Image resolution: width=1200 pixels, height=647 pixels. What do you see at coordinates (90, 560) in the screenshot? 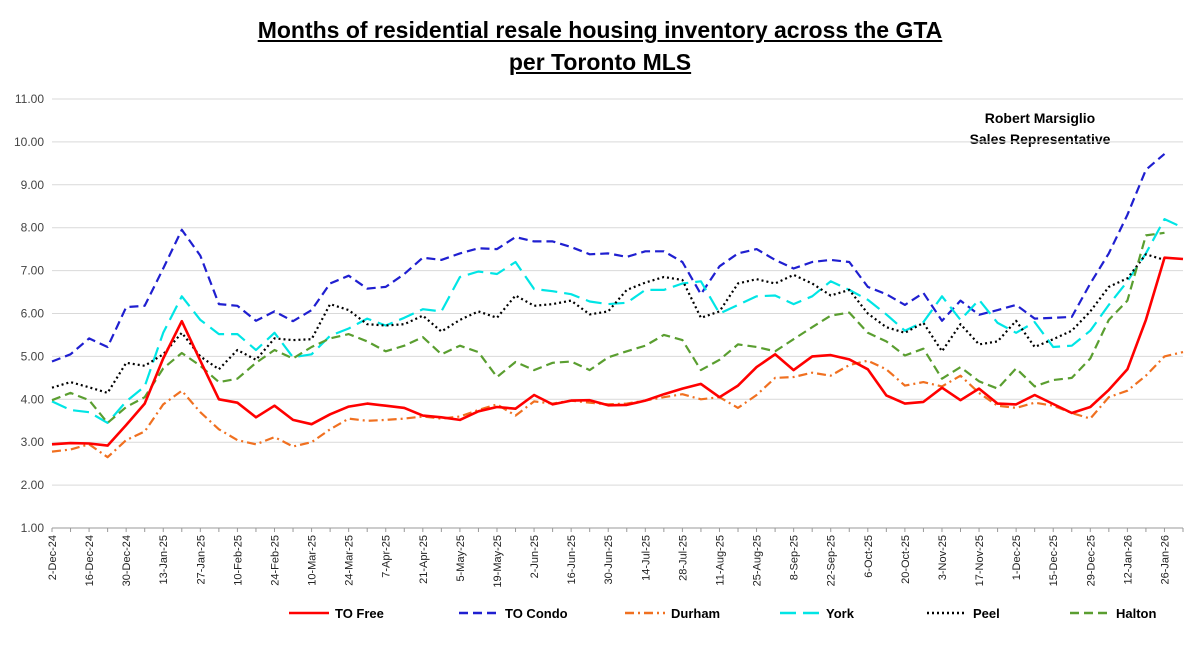
I see `x-tick-label: 16-Dec-24` at bounding box center [90, 560].